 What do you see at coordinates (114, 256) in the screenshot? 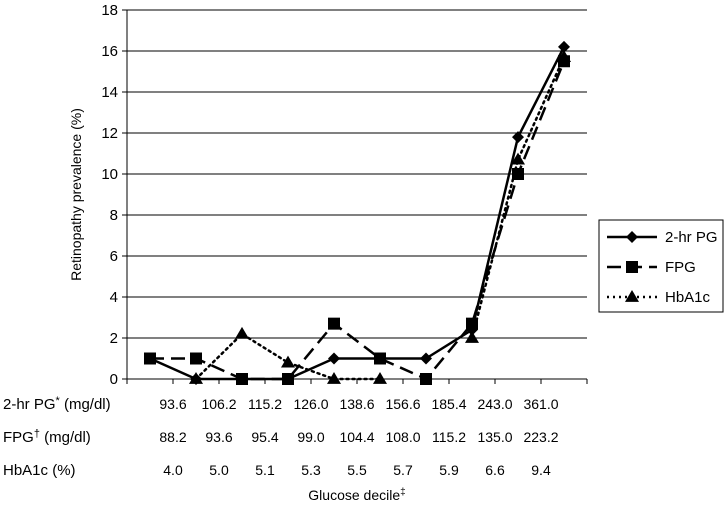
I see `y-tick-label: 6` at bounding box center [114, 256].